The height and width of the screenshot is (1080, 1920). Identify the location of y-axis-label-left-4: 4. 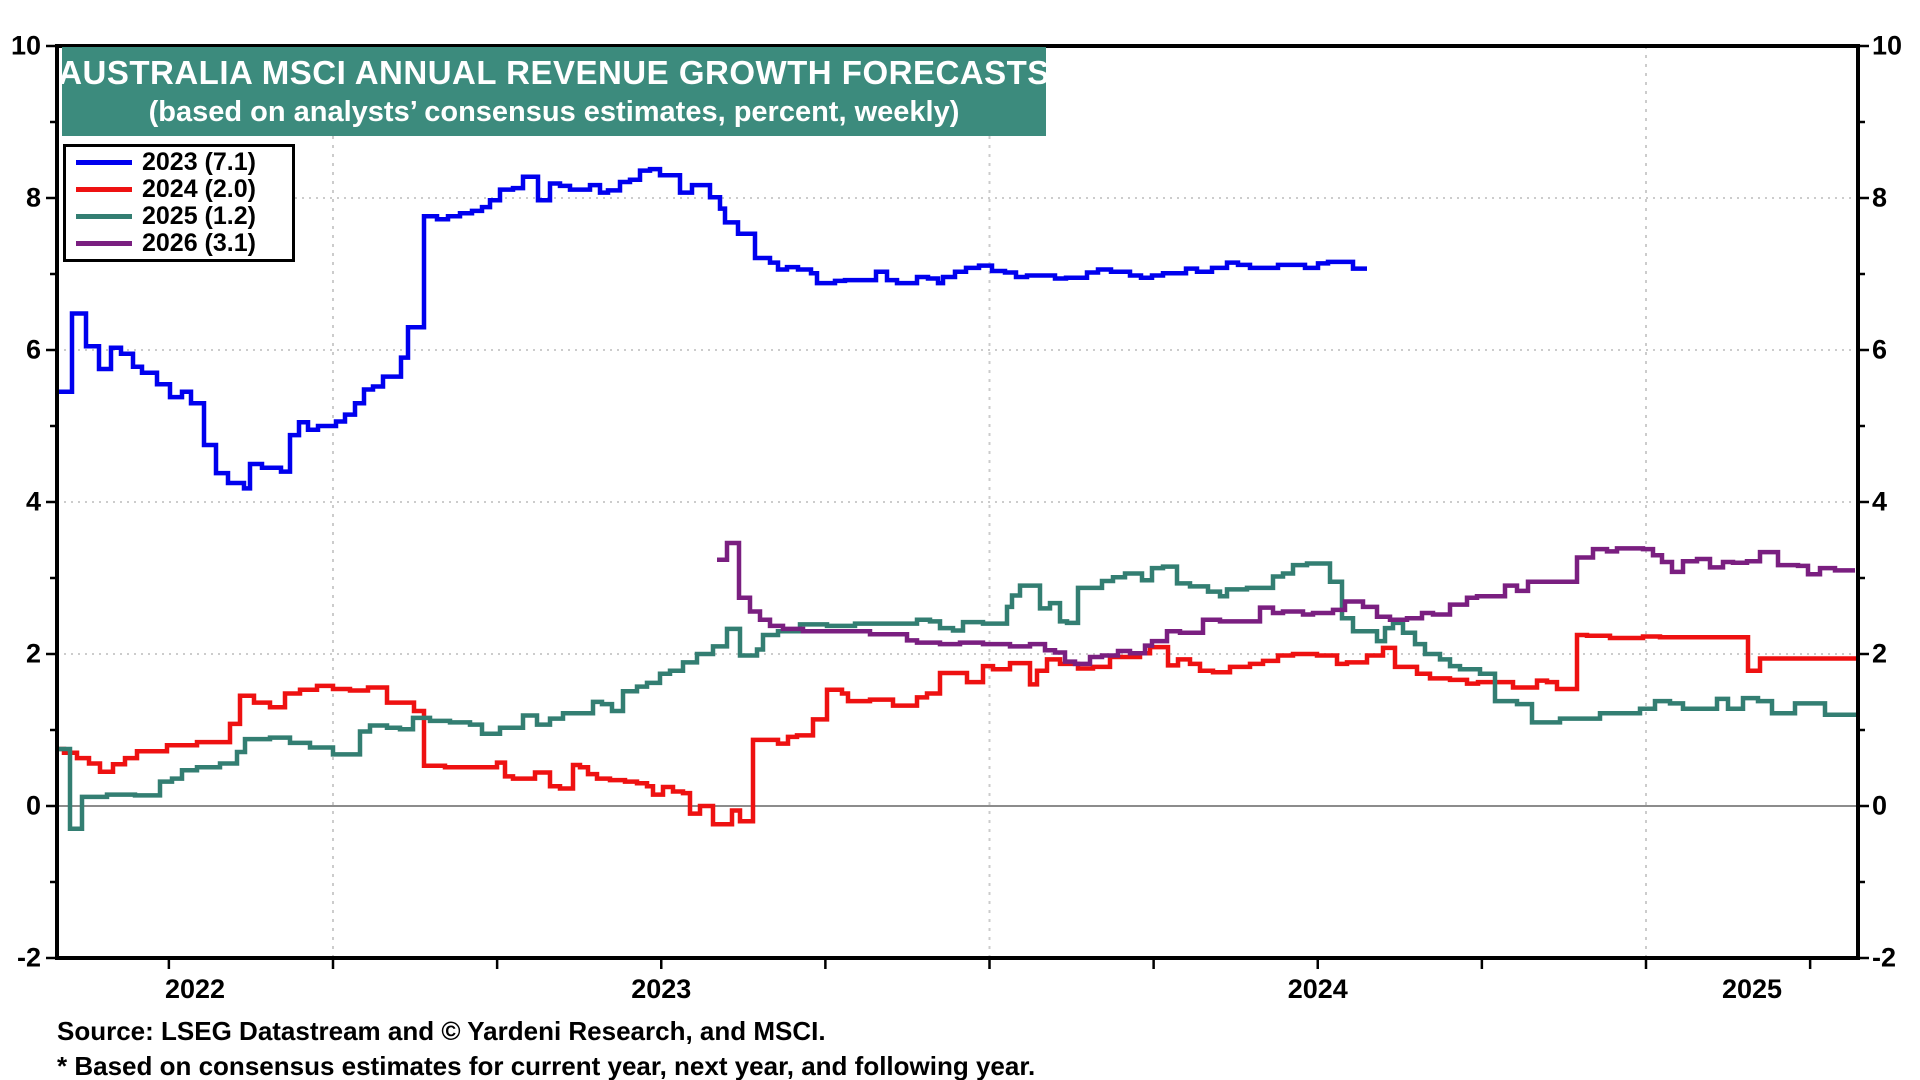
(33, 501).